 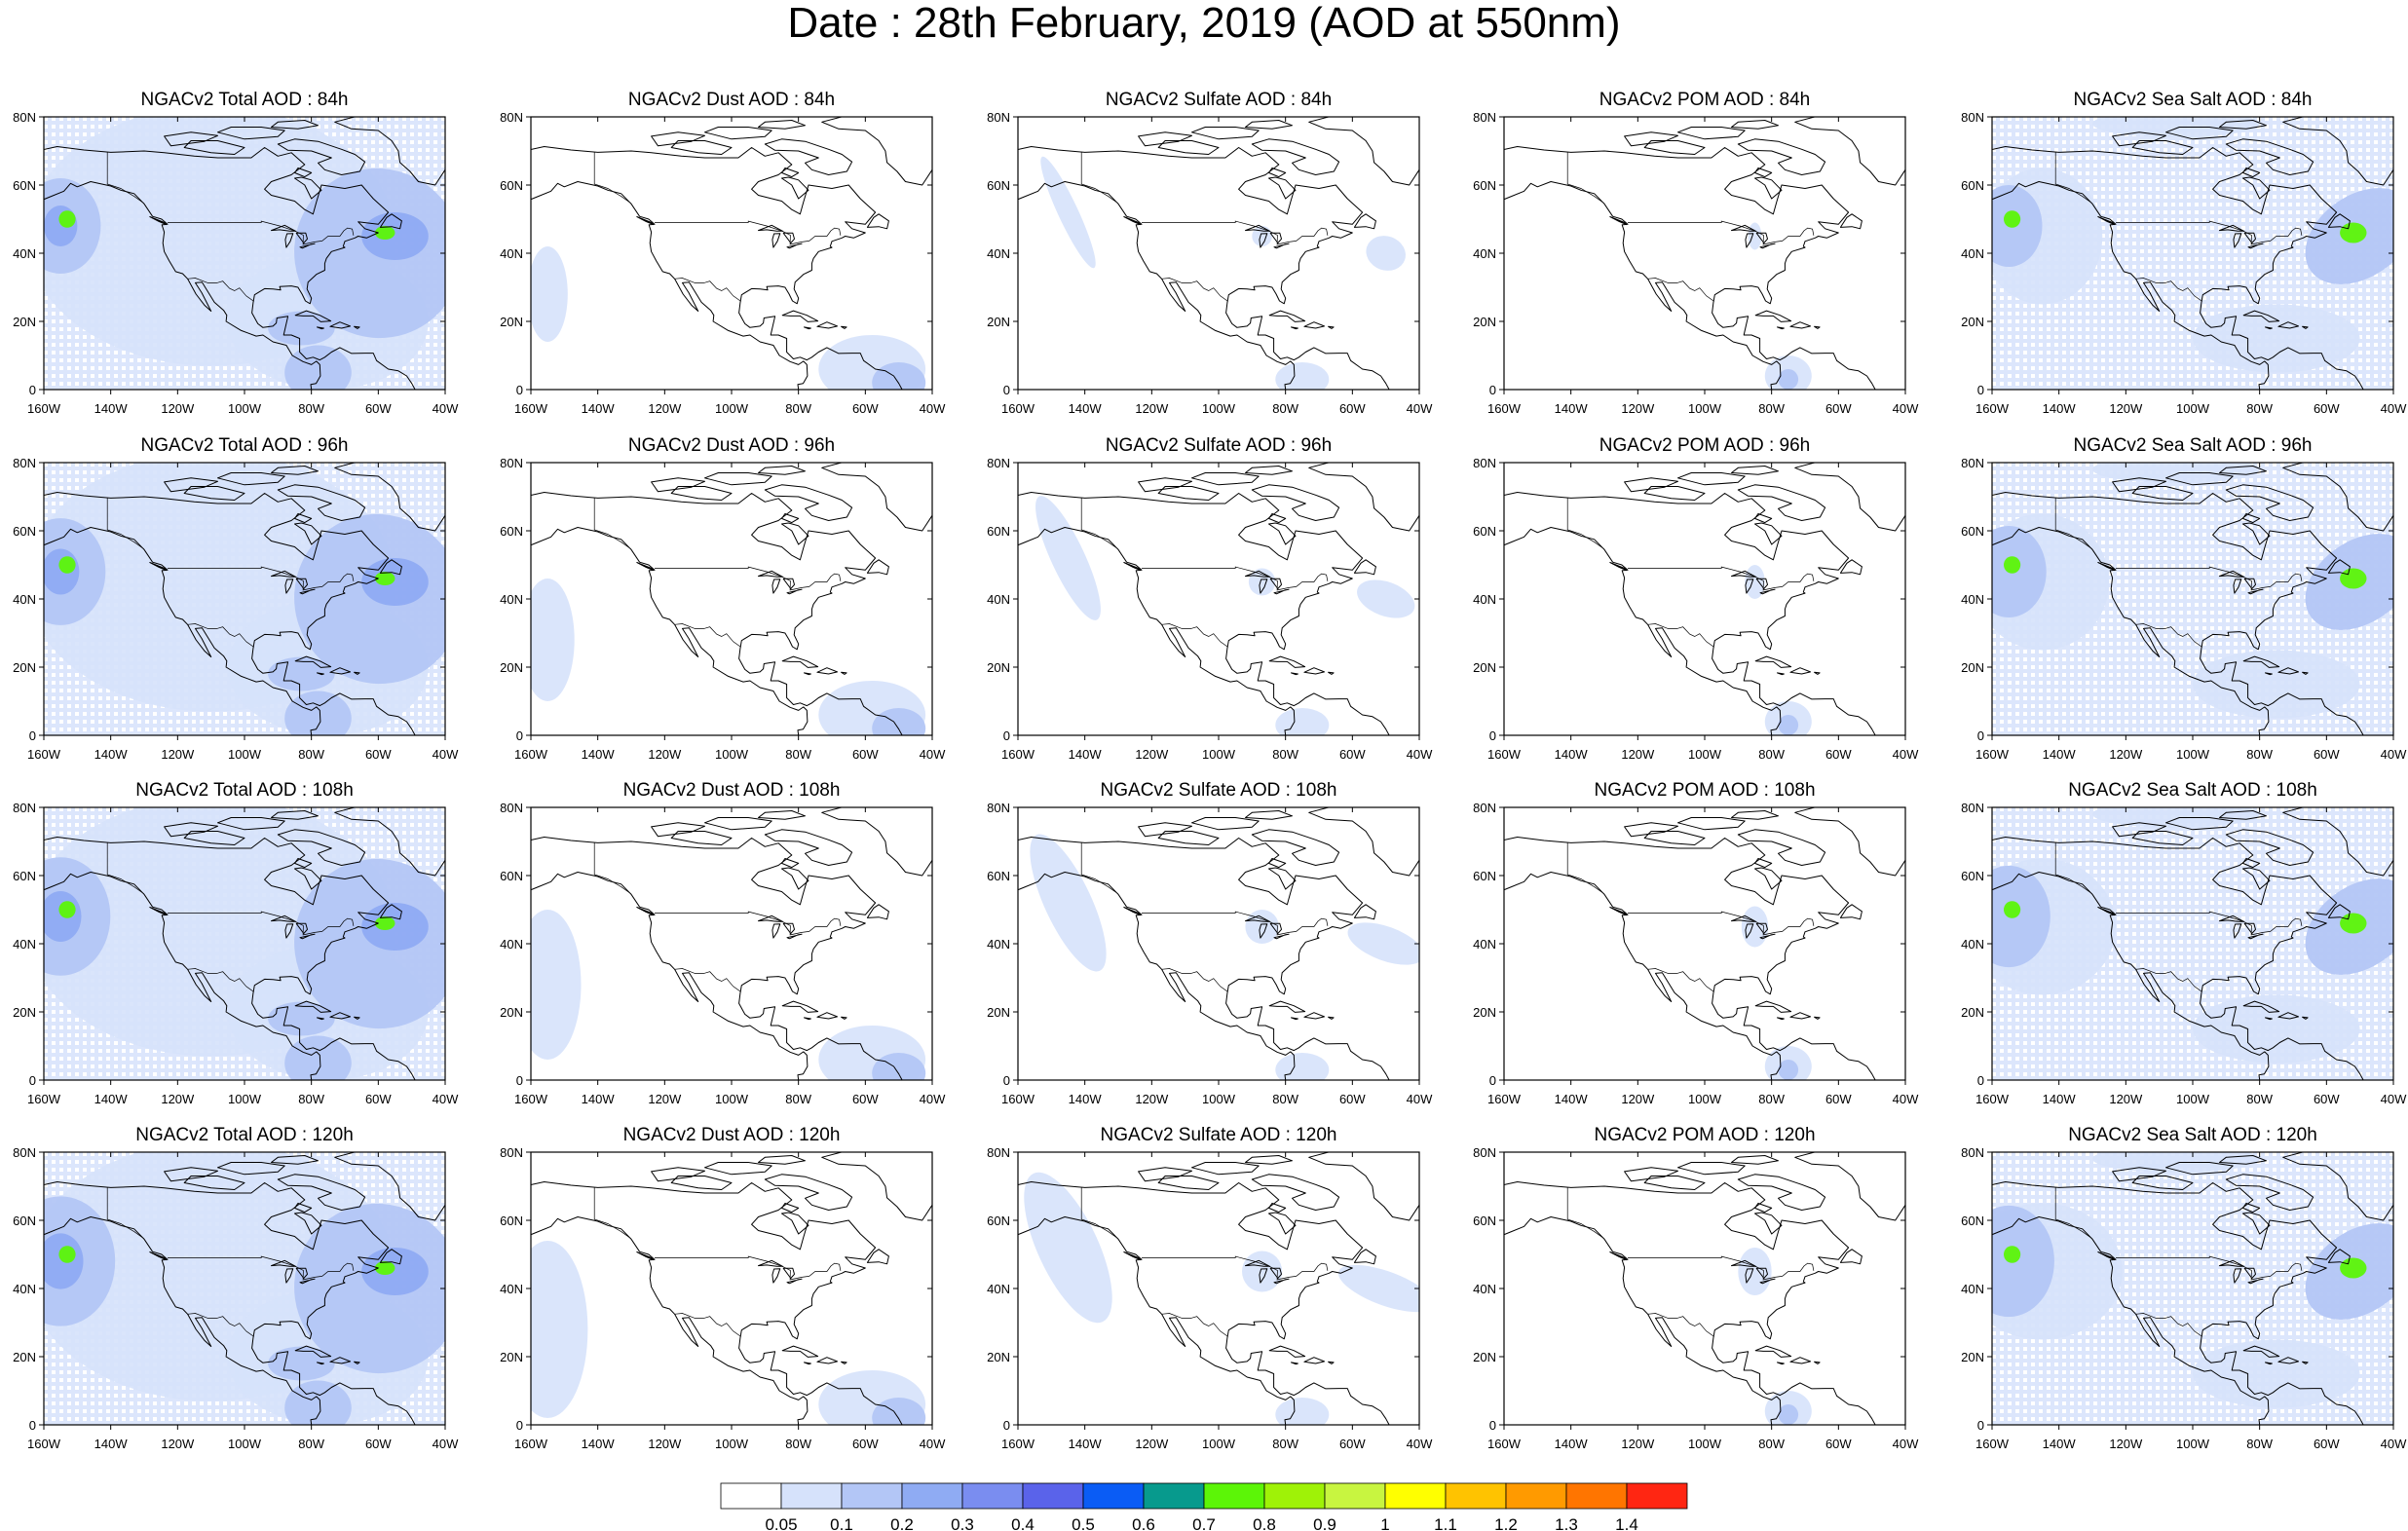 I want to click on panel-title: NGACv2 Sulfate AOD : 108h, so click(x=1219, y=790).